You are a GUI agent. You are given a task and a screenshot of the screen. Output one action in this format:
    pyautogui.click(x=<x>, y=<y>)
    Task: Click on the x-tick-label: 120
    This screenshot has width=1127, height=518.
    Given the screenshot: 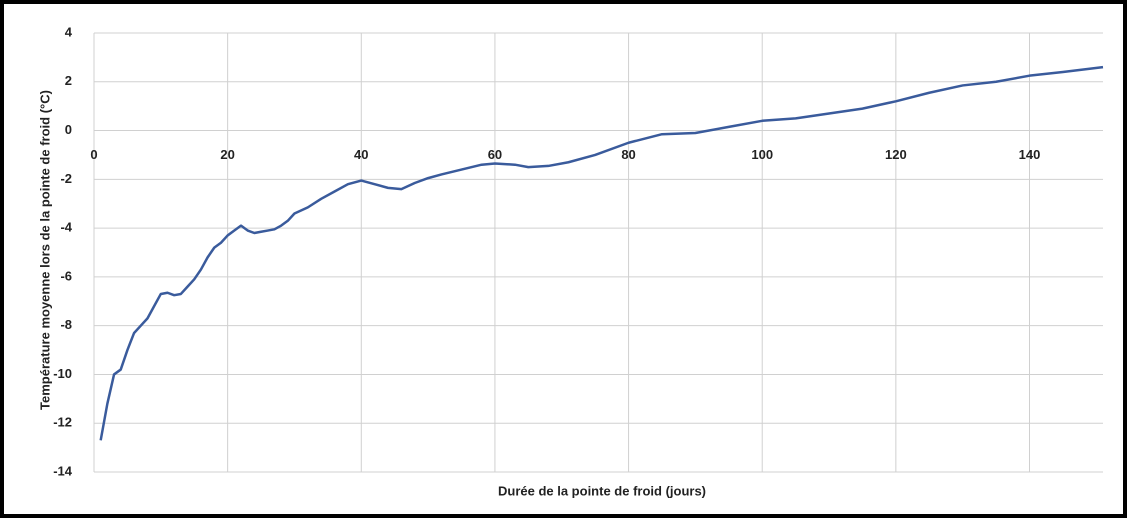 What is the action you would take?
    pyautogui.click(x=896, y=154)
    